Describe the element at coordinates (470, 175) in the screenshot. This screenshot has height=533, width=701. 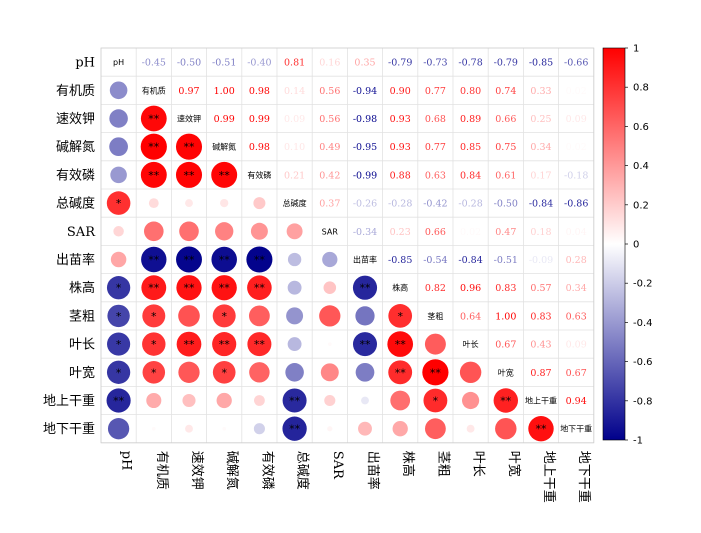
I see `correlation-value: 0.84` at that location.